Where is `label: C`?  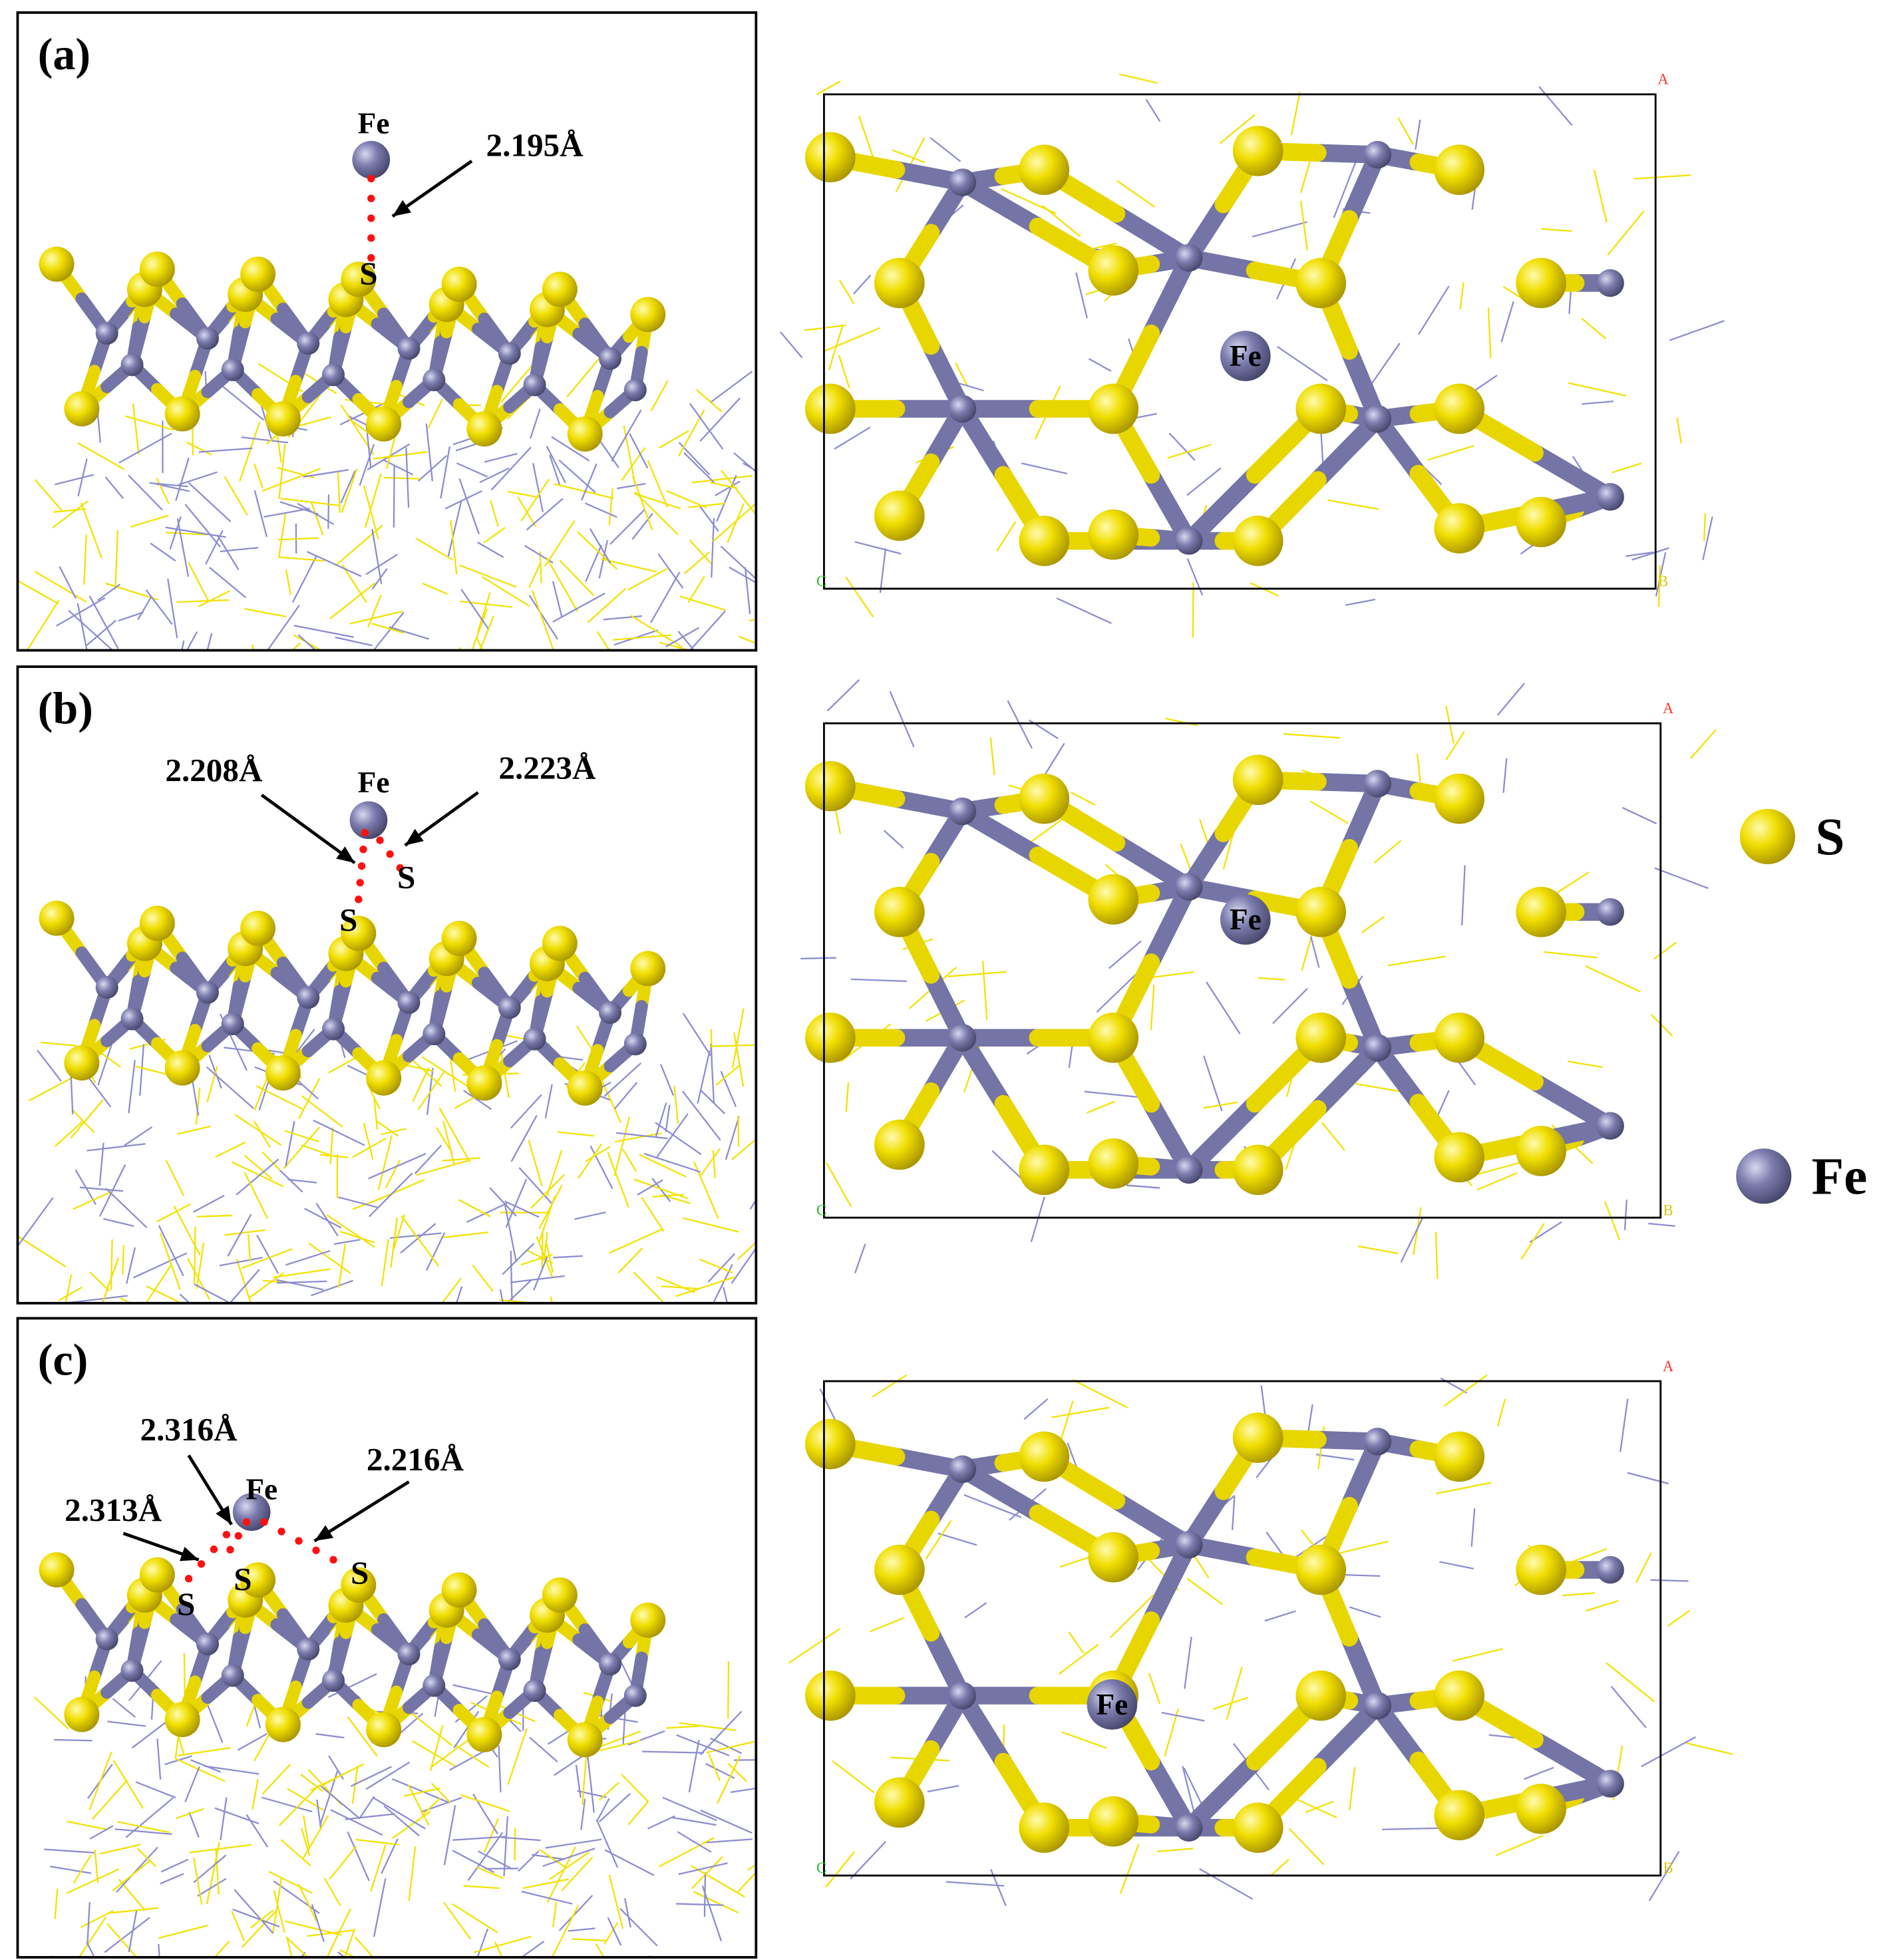
label: C is located at coordinates (821, 1868).